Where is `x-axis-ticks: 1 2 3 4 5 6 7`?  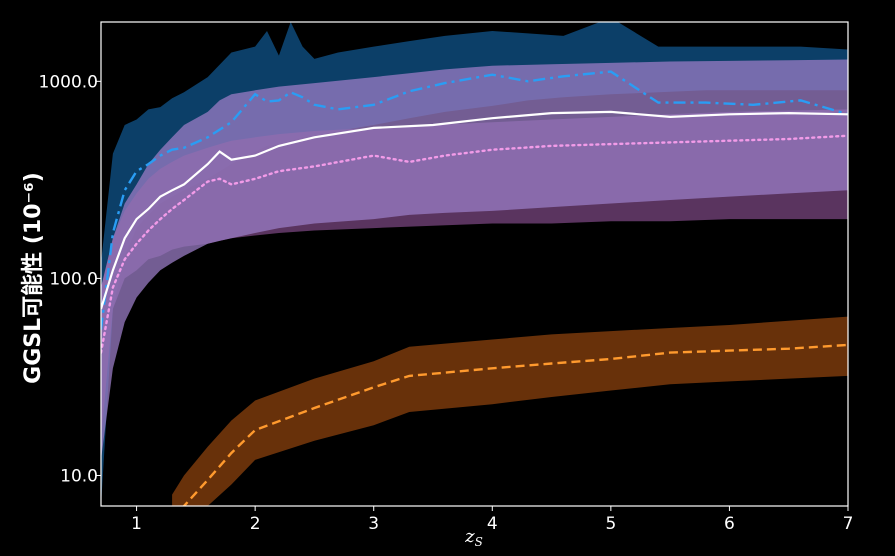
x-axis-ticks: 1 2 3 4 5 6 7 is located at coordinates (492, 520).